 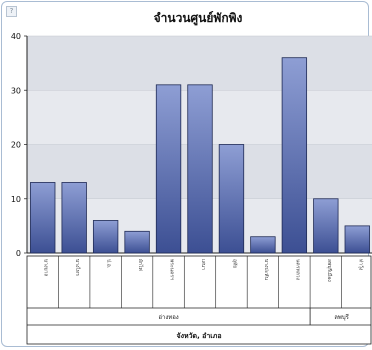 What do you see at coordinates (46, 267) in the screenshot?
I see `category-label: บางบาล` at bounding box center [46, 267].